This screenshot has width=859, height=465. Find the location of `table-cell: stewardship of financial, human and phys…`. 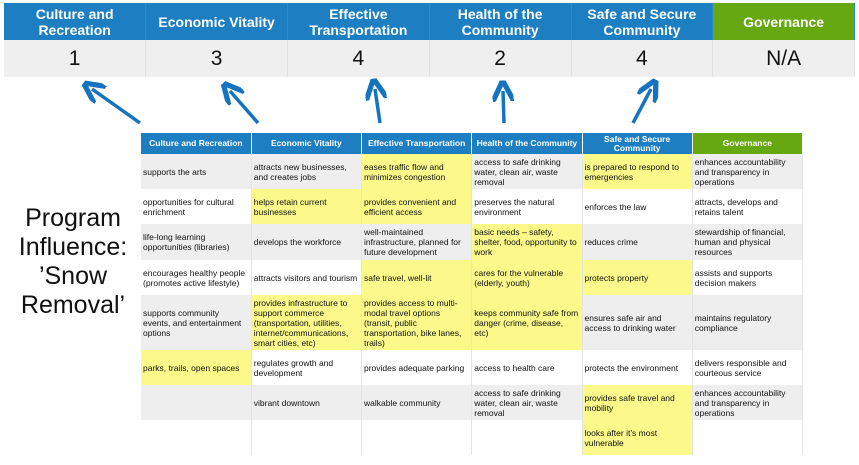

table-cell: stewardship of financial, human and phys… is located at coordinates (748, 242).